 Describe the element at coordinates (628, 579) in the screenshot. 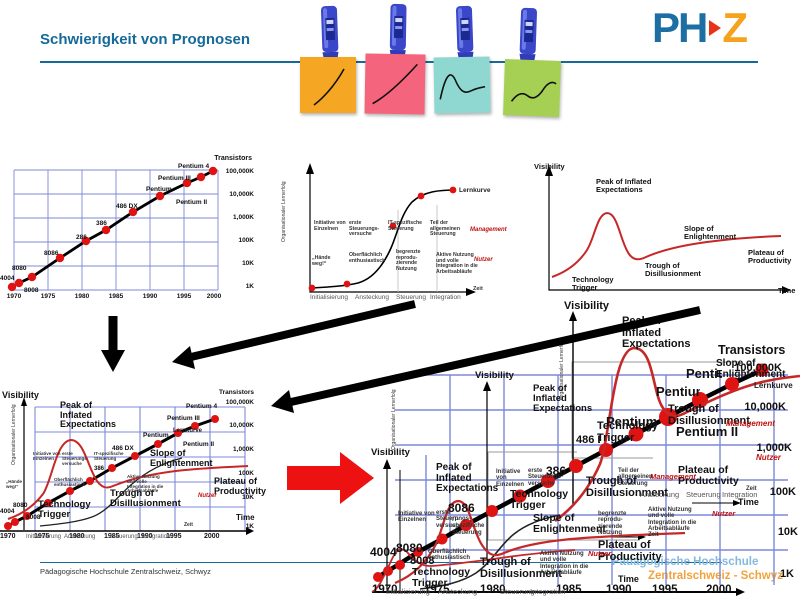

I see `combined-large-time-small: Time` at that location.